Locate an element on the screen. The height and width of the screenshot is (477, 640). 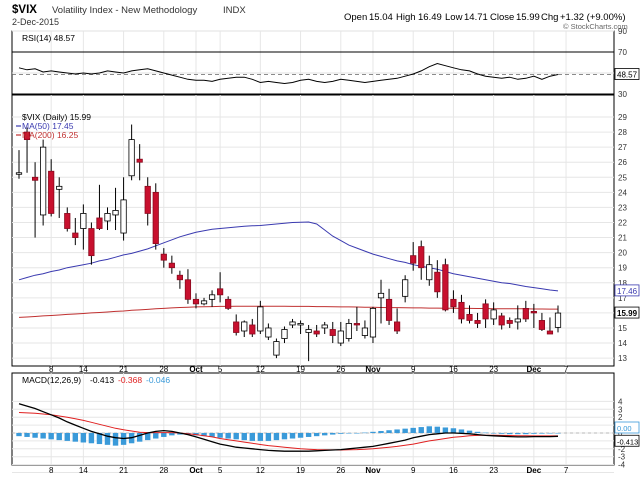
macd-x-tick-label: 16 is located at coordinates (453, 470).